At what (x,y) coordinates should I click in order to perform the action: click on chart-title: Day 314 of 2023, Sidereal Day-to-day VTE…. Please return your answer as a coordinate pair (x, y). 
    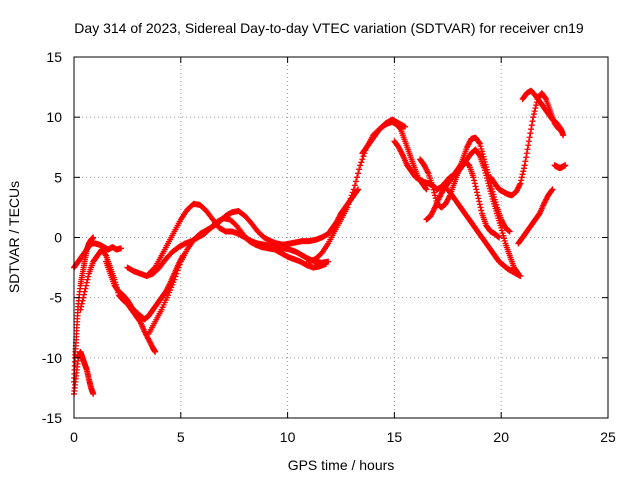
    Looking at the image, I should click on (329, 28).